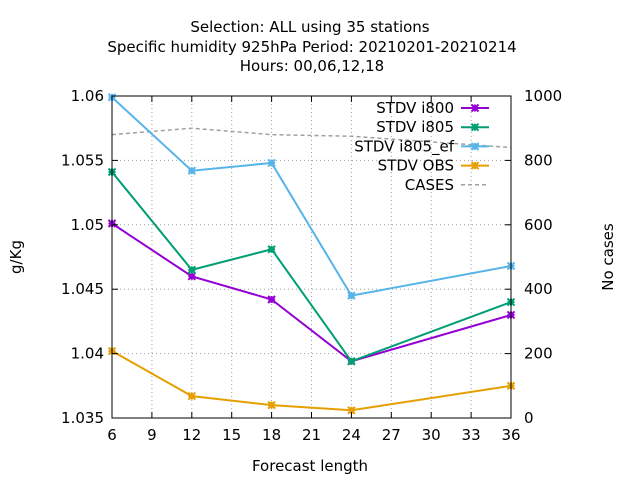  I want to click on x-tick-label: 18, so click(271, 435).